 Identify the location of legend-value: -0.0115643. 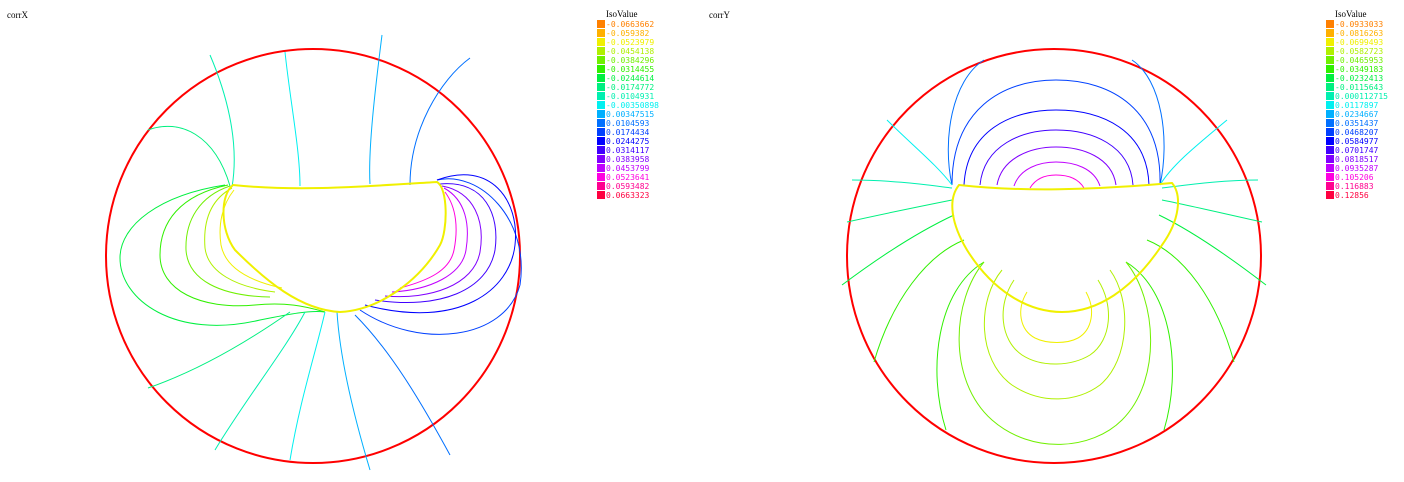
(1359, 87).